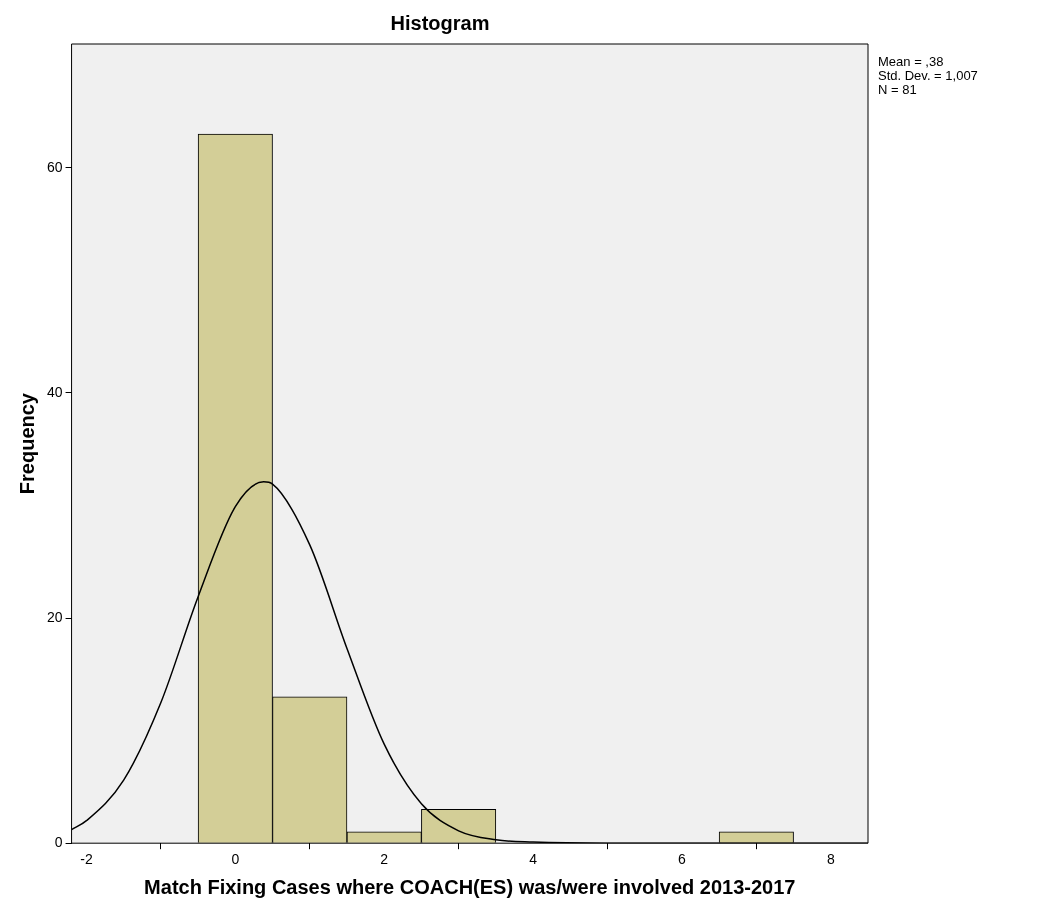 The width and height of the screenshot is (1056, 916). I want to click on y-tick-label: 20, so click(54, 616).